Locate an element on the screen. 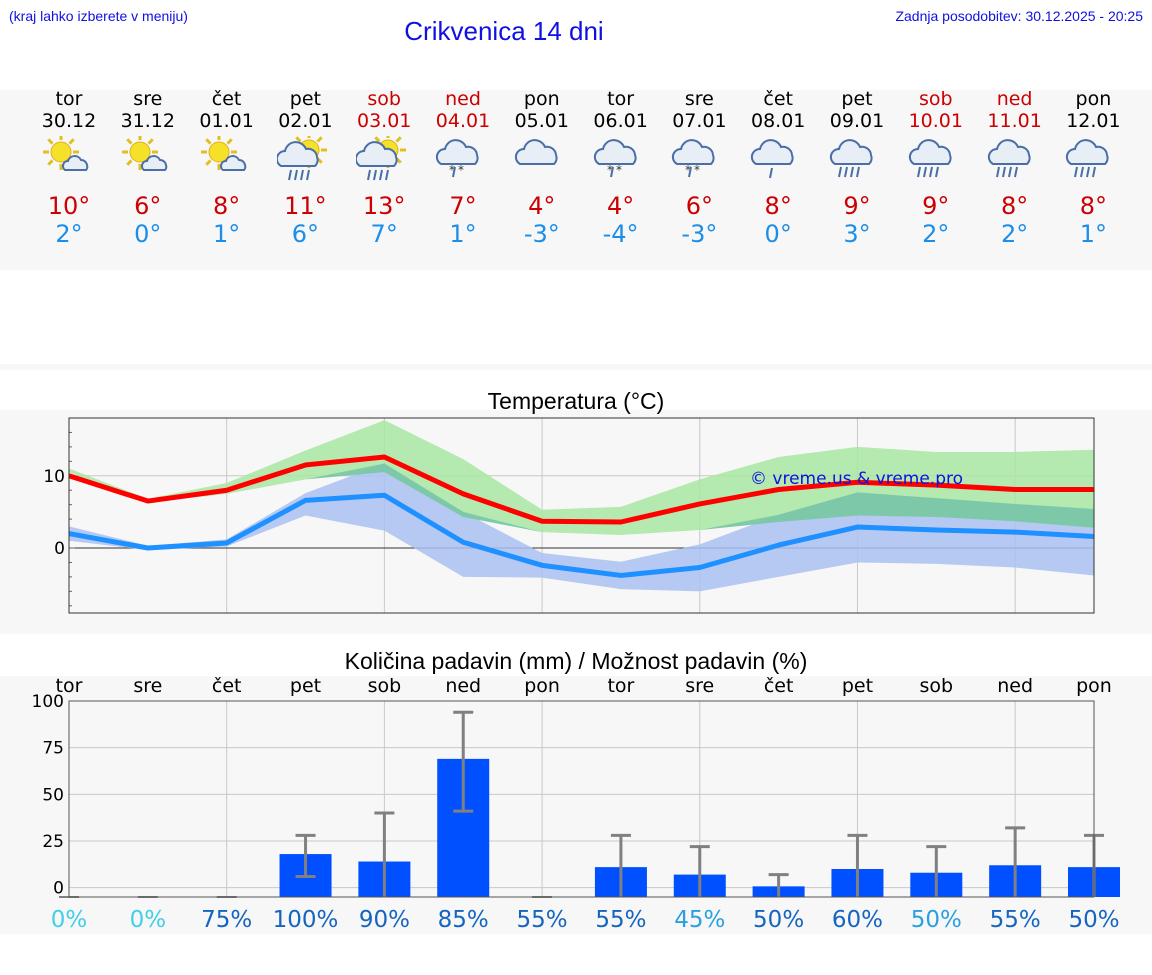 The image size is (1152, 975). page-title: Crikvenica 14 dni is located at coordinates (504, 31).